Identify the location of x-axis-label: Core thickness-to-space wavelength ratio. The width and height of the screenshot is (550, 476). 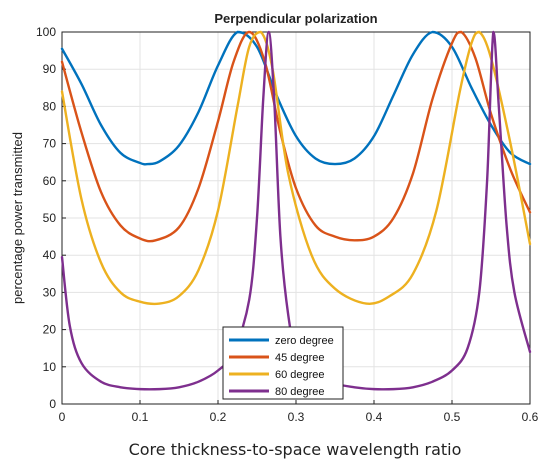
(295, 449).